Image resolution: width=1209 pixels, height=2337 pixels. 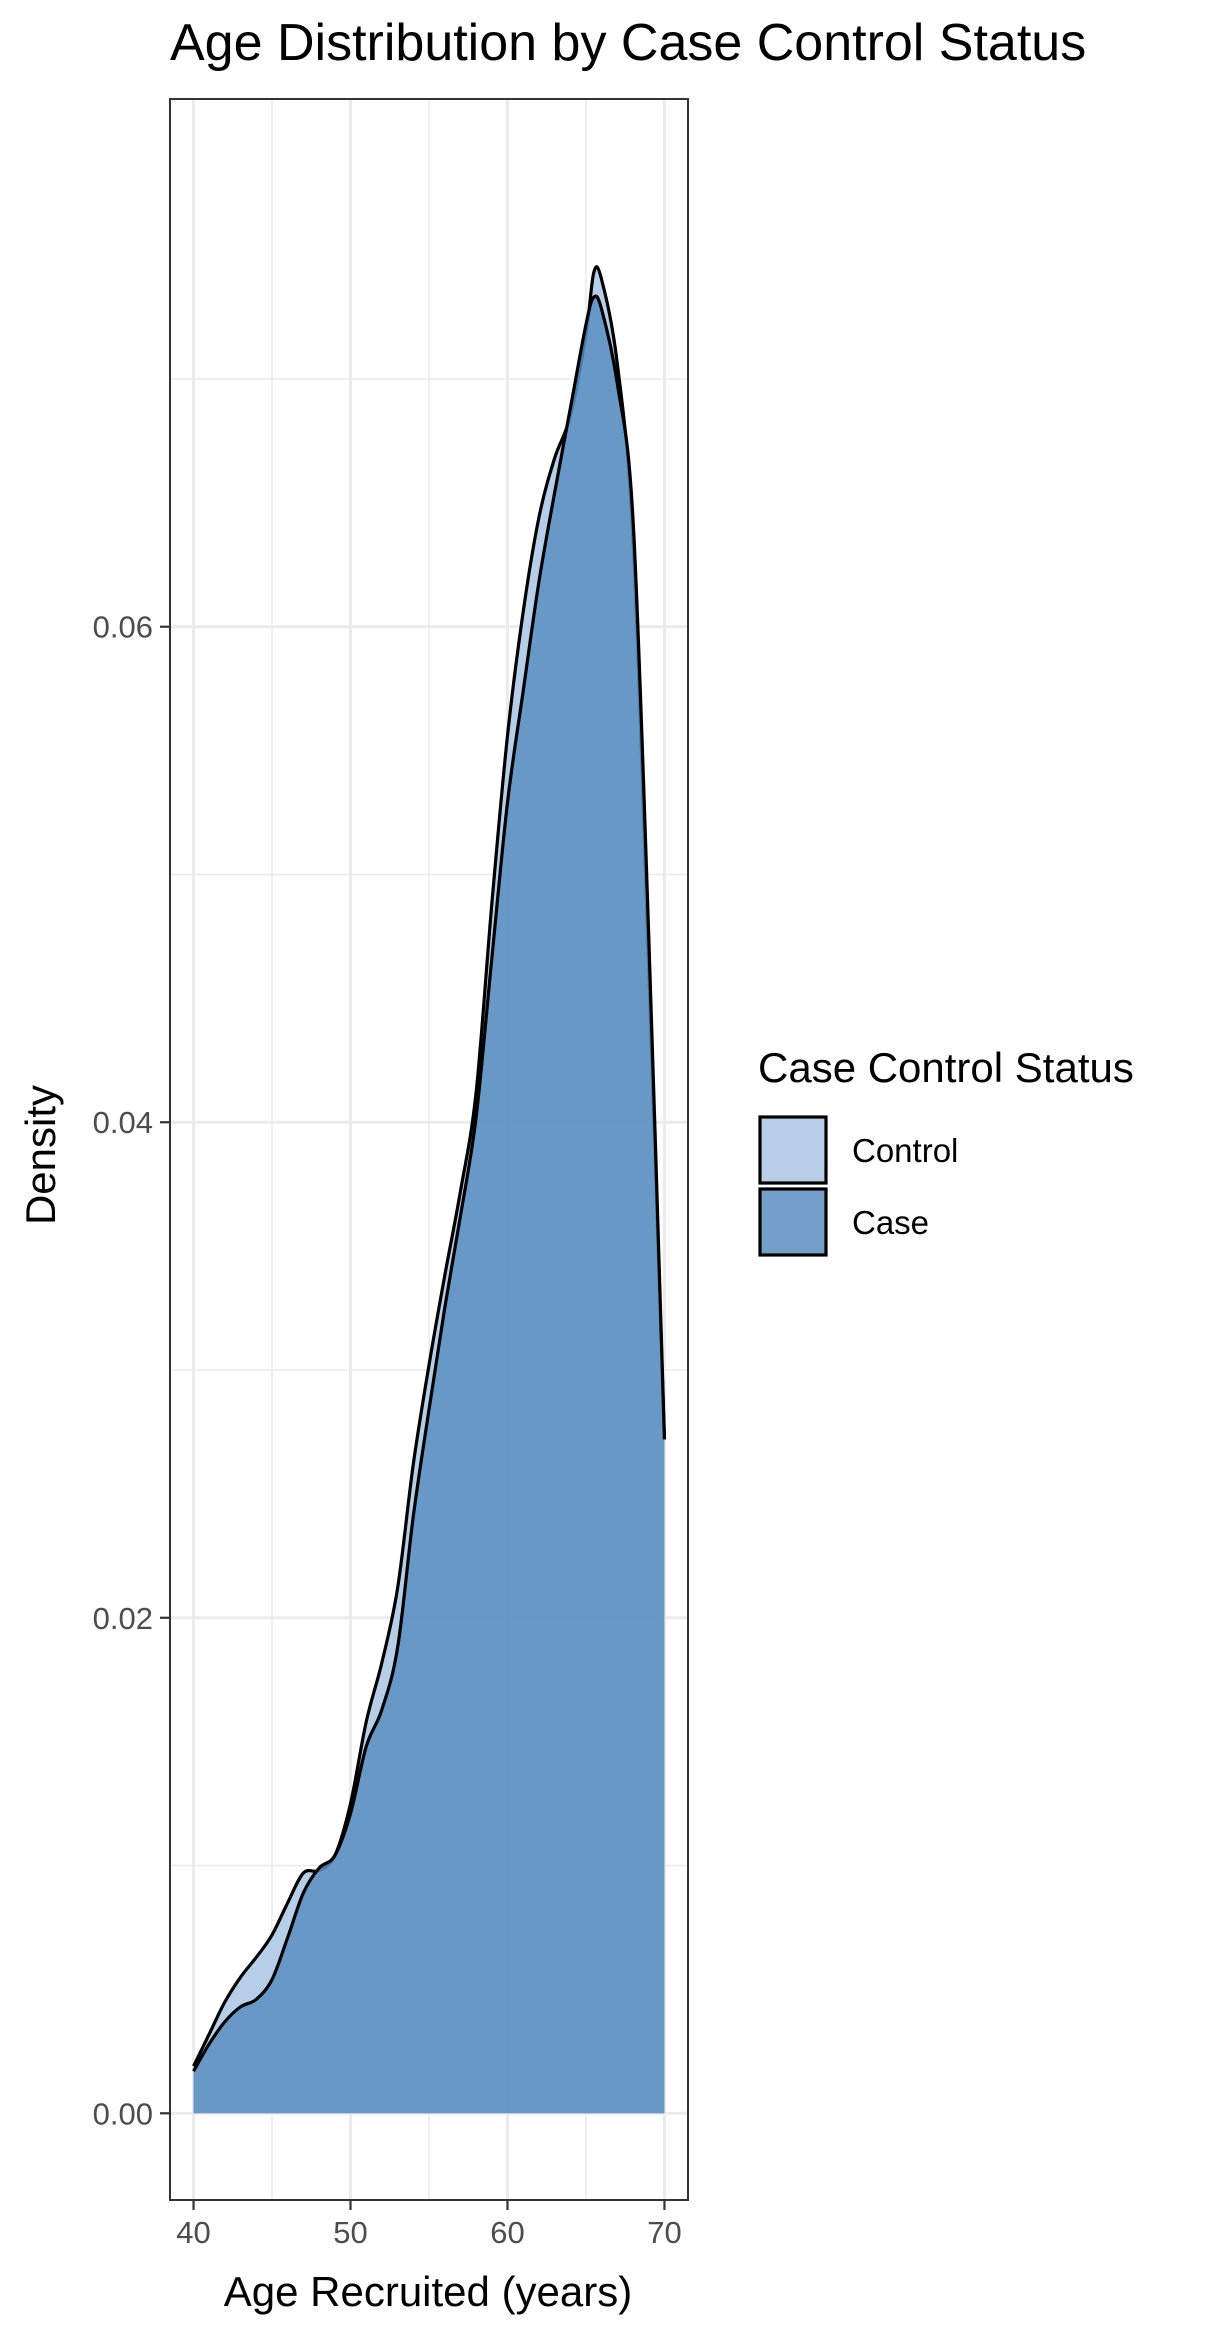 What do you see at coordinates (628, 43) in the screenshot?
I see `chart-title: Age Distribution by Case Control Status` at bounding box center [628, 43].